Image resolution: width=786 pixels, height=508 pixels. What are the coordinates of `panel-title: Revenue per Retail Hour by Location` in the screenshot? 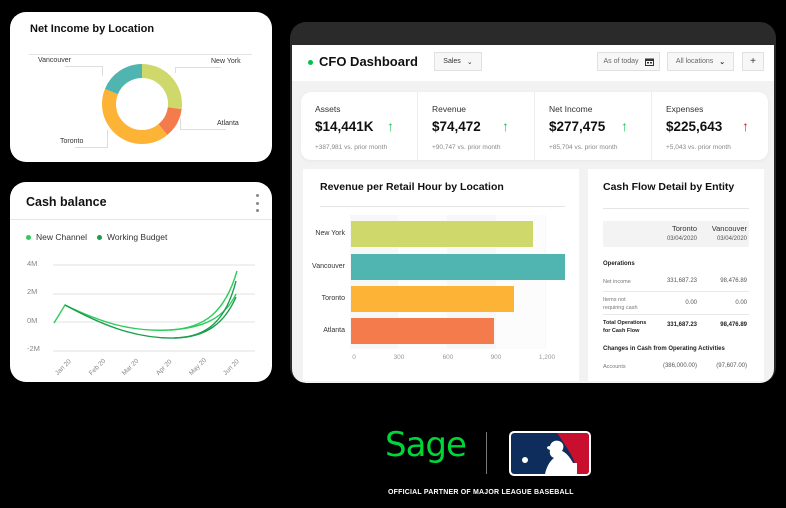 It's located at (412, 187).